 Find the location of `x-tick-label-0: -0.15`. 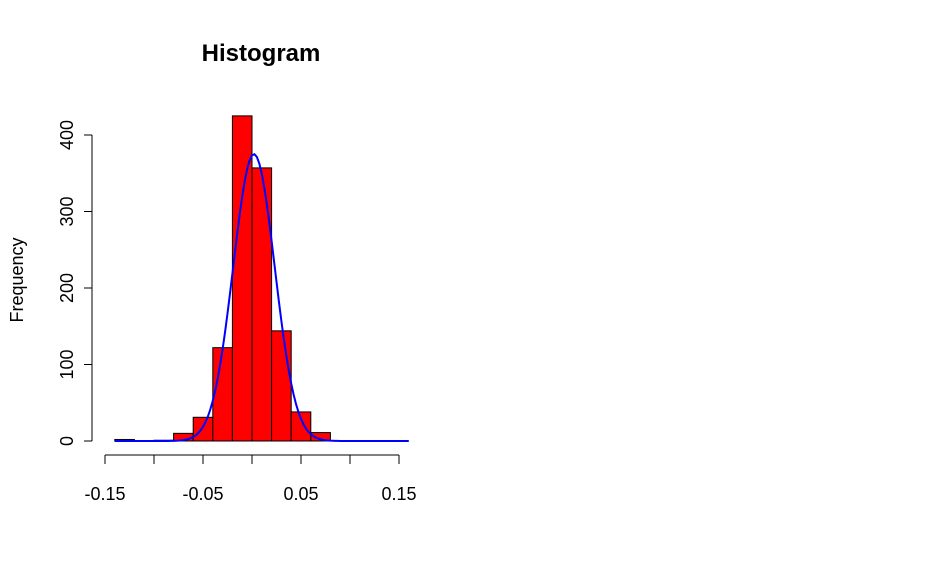

x-tick-label-0: -0.15 is located at coordinates (104, 494).